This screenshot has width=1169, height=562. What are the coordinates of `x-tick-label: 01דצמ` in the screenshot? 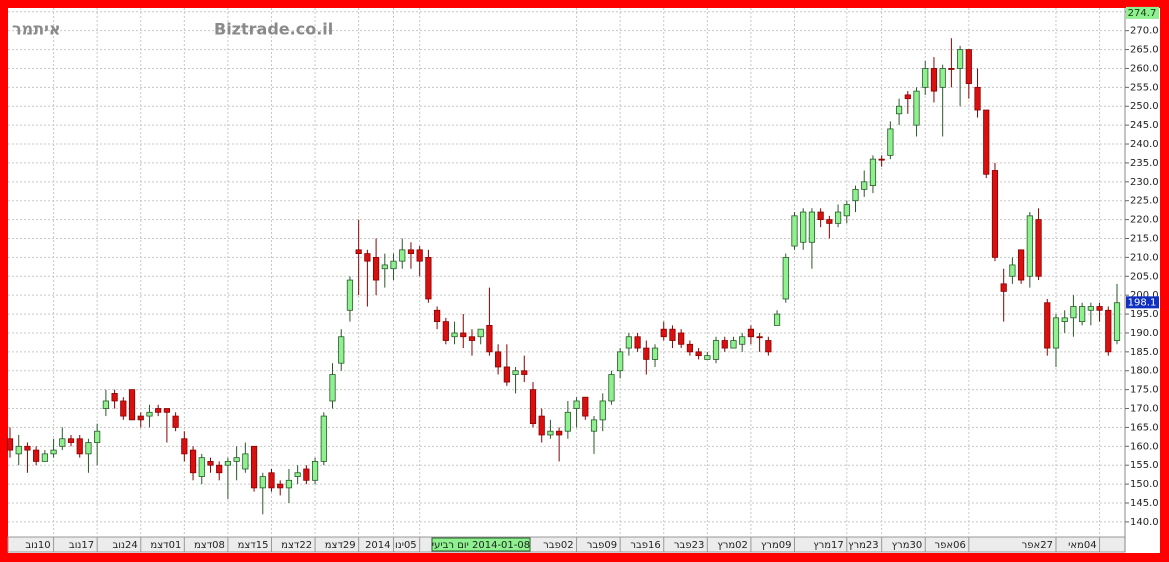 It's located at (165, 545).